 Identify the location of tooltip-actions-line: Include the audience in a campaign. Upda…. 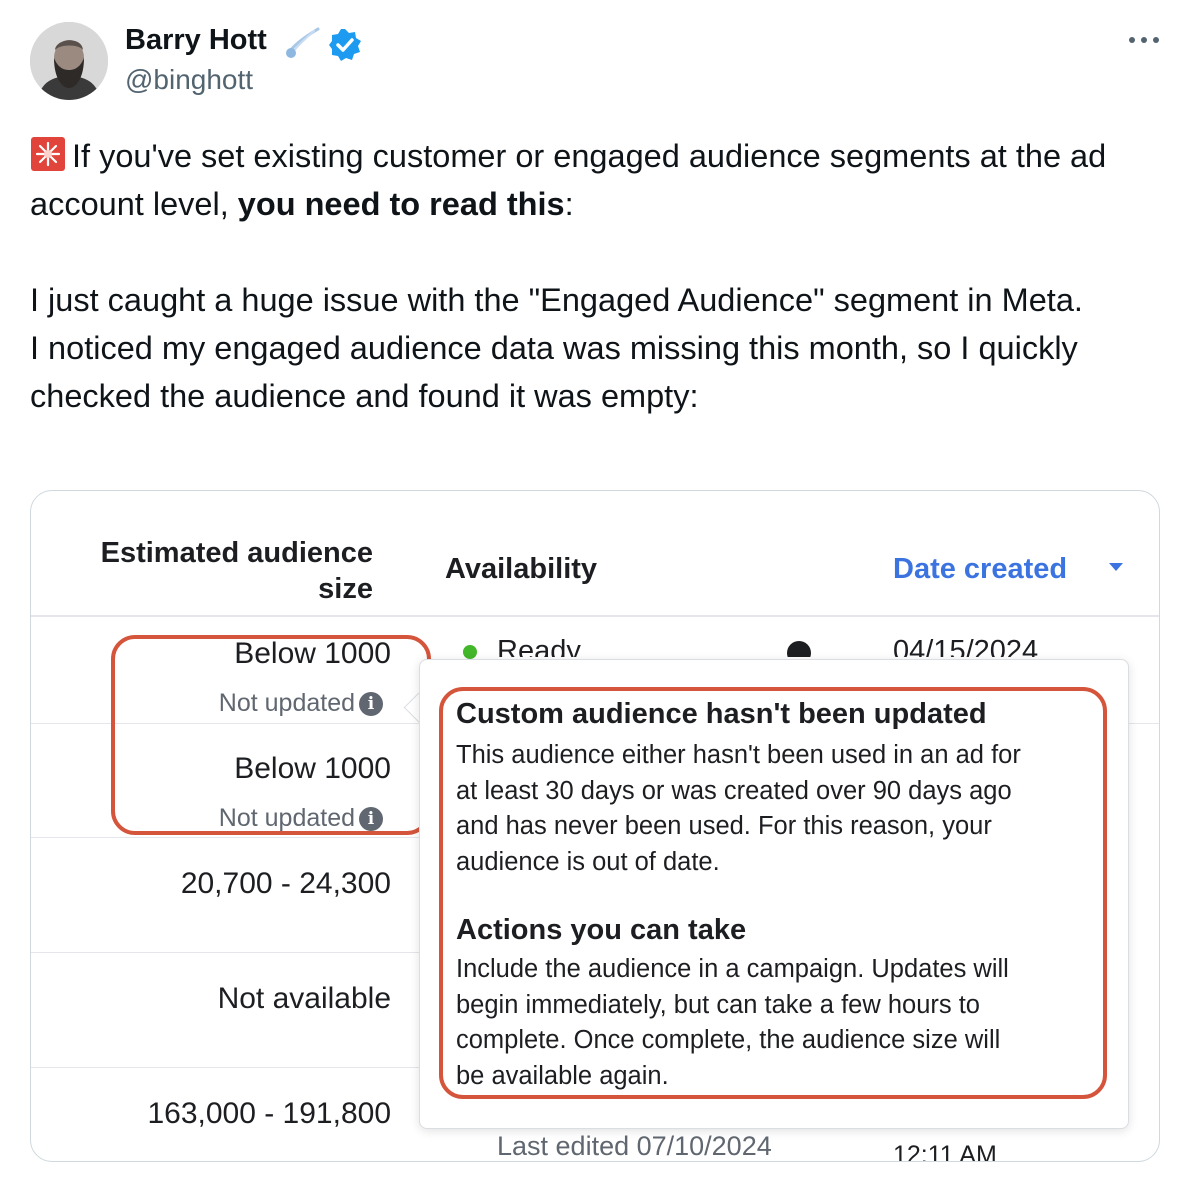
(732, 969).